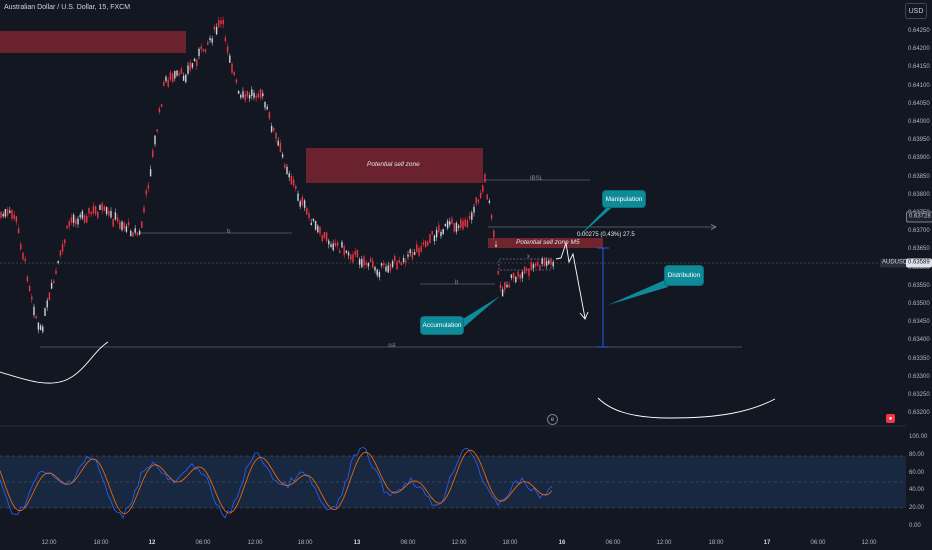 This screenshot has width=932, height=550. Describe the element at coordinates (684, 275) in the screenshot. I see `distribution-callout: Distribution` at that location.